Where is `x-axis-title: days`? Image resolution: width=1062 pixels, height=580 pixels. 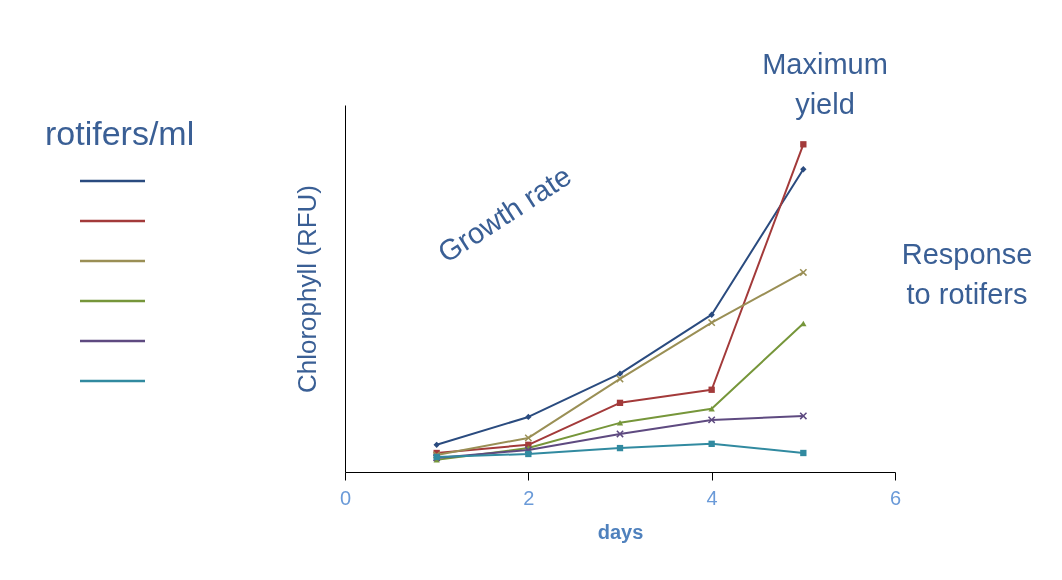
x-axis-title: days is located at coordinates (620, 531).